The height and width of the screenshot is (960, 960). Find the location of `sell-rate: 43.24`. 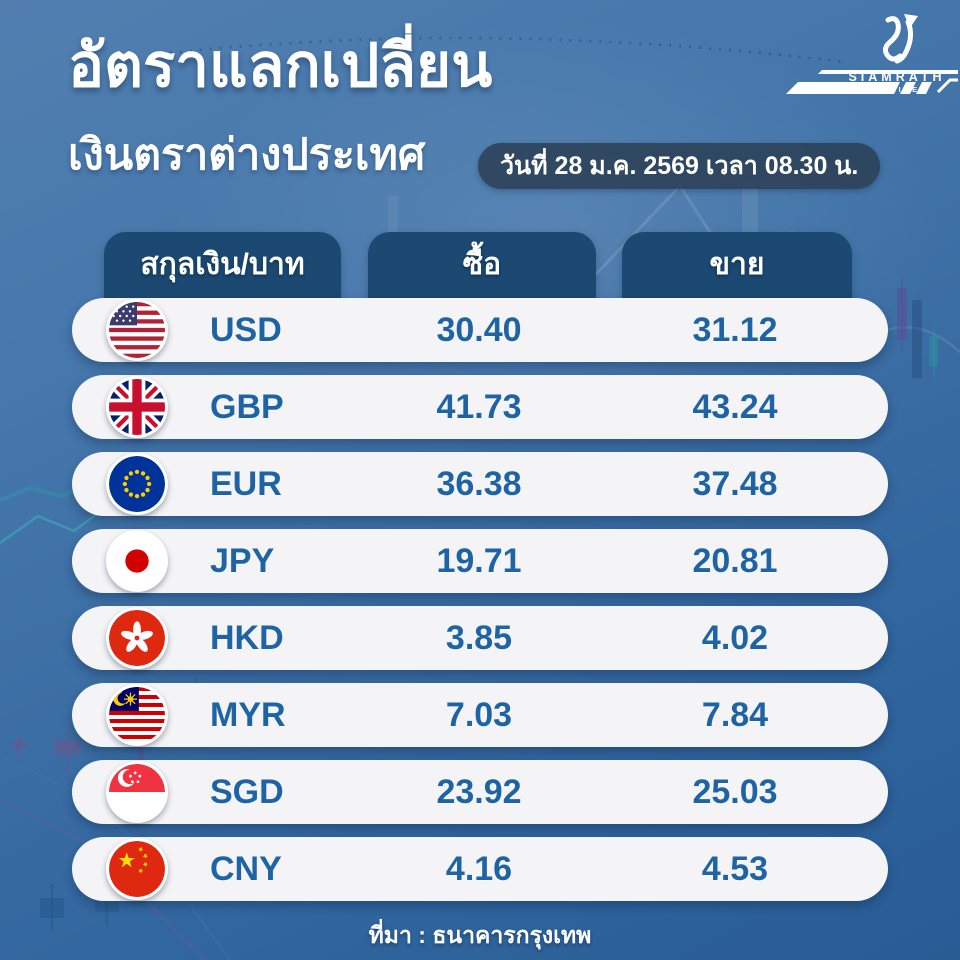

sell-rate: 43.24 is located at coordinates (735, 407).